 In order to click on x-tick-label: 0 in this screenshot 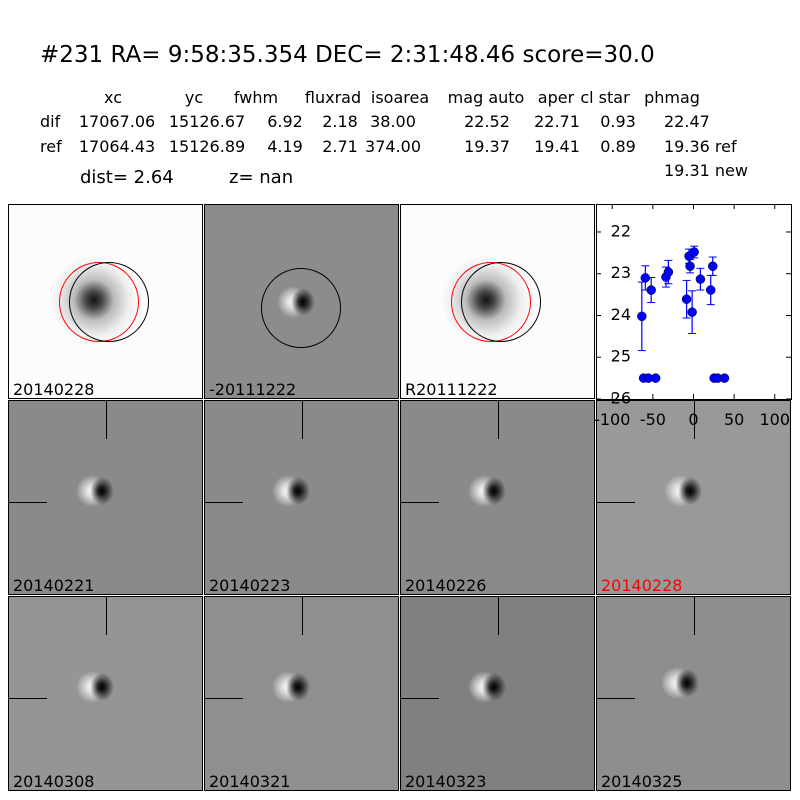, I will do `click(693, 419)`.